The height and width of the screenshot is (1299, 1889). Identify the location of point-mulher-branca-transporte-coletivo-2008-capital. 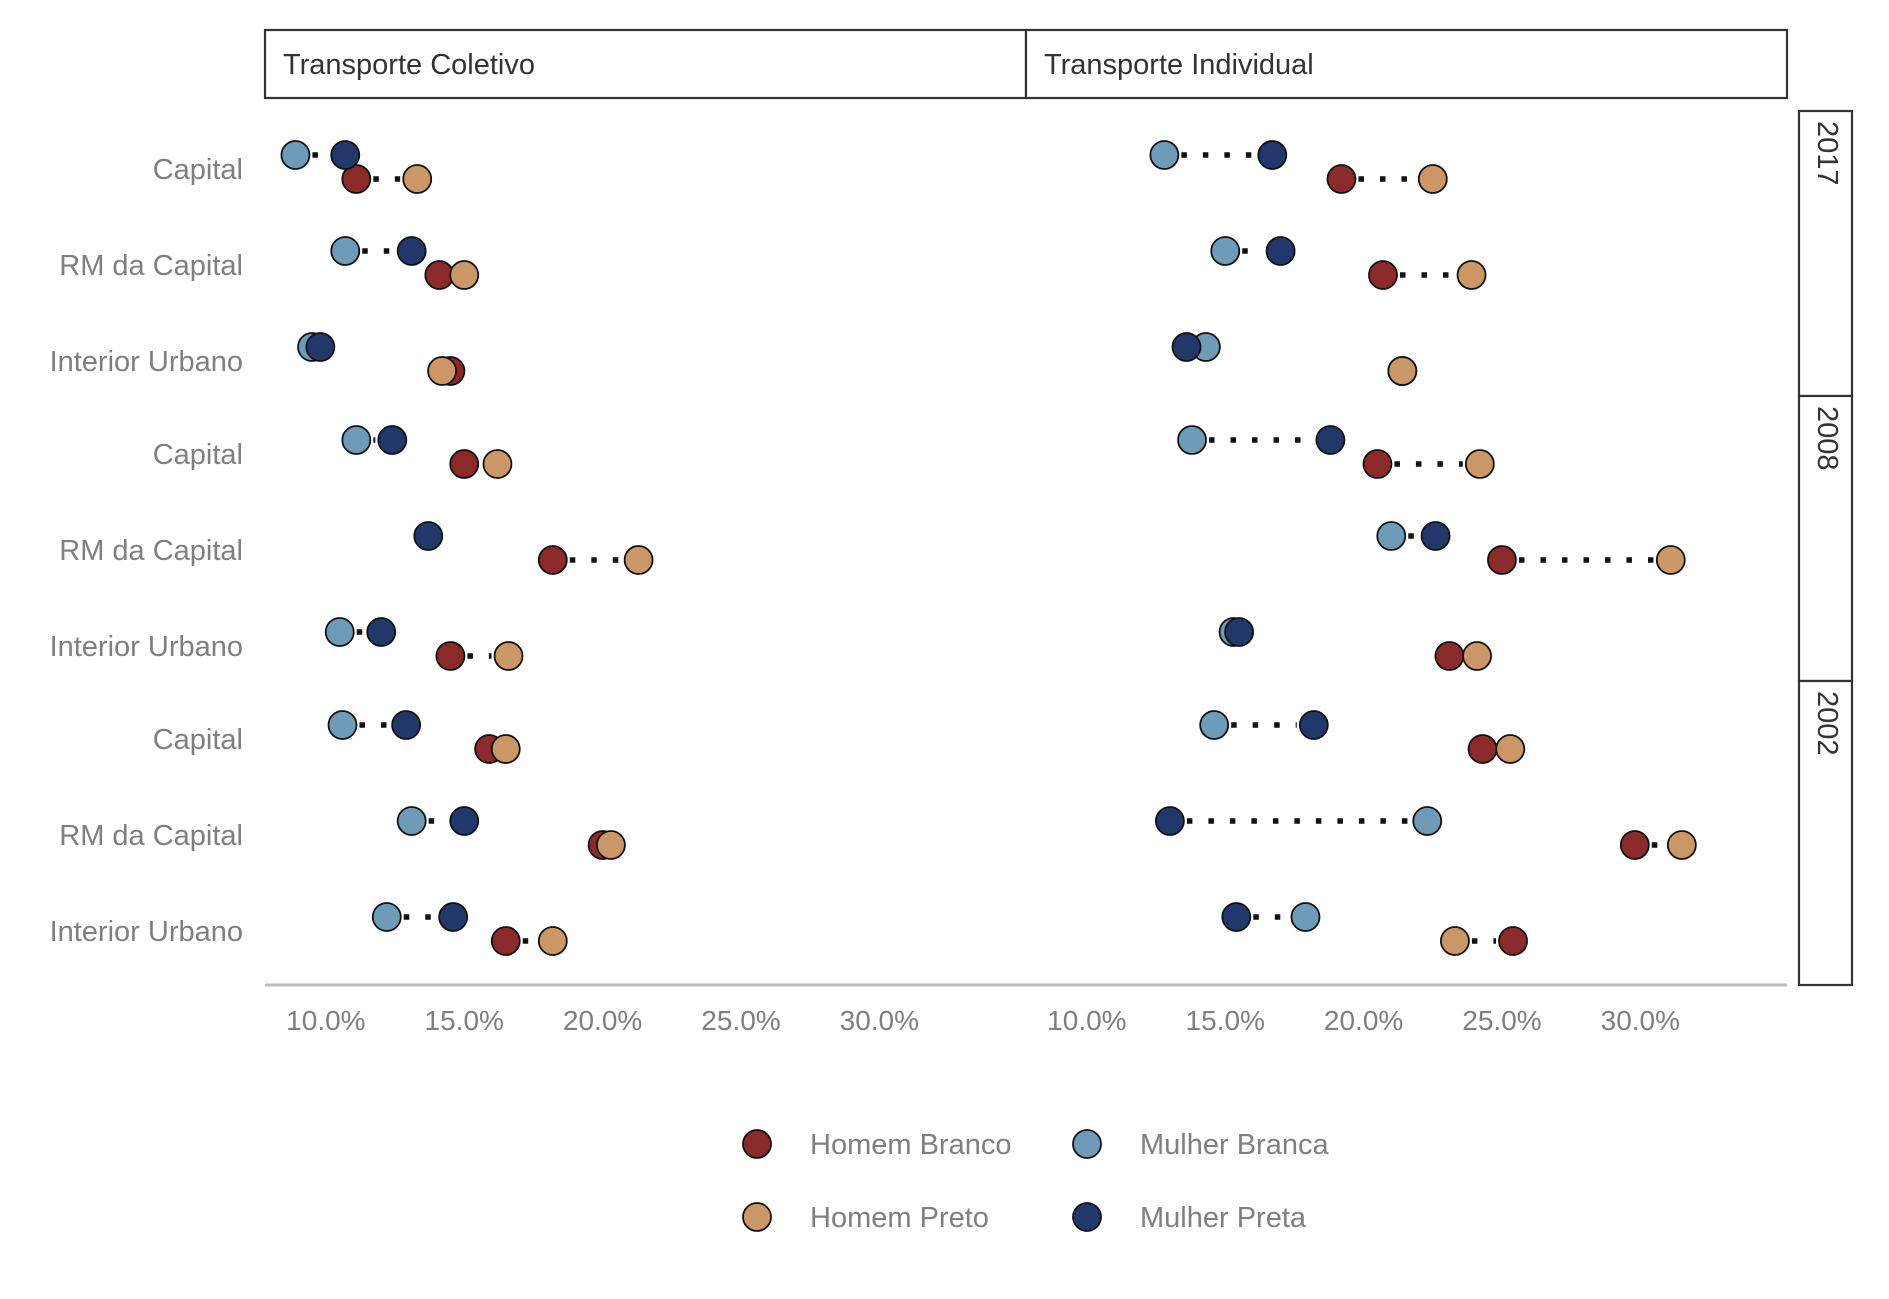
(356, 440).